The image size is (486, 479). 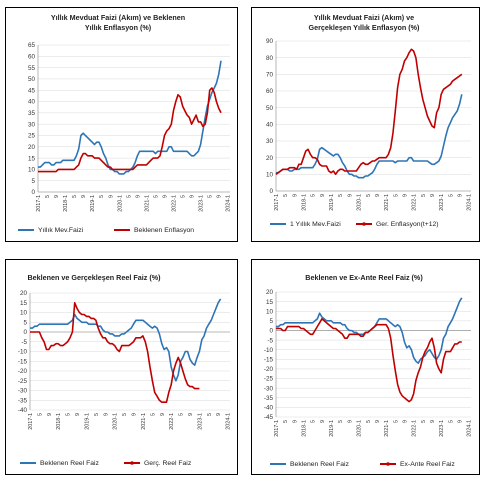 I want to click on y-tick-label: -25, so click(x=269, y=379).